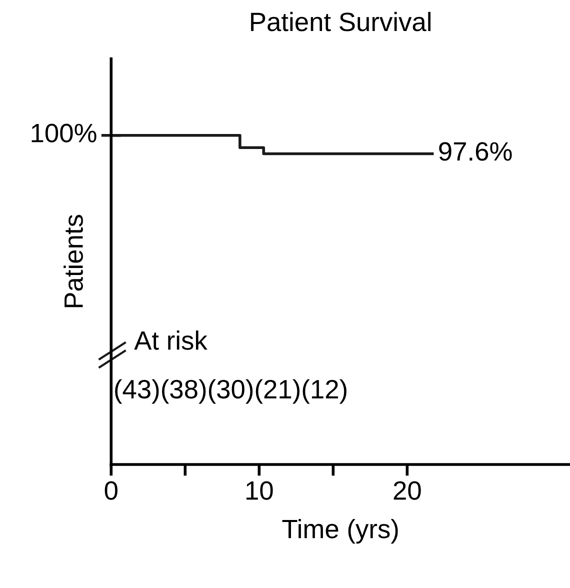  What do you see at coordinates (73, 261) in the screenshot?
I see `y-axis-title: Patients` at bounding box center [73, 261].